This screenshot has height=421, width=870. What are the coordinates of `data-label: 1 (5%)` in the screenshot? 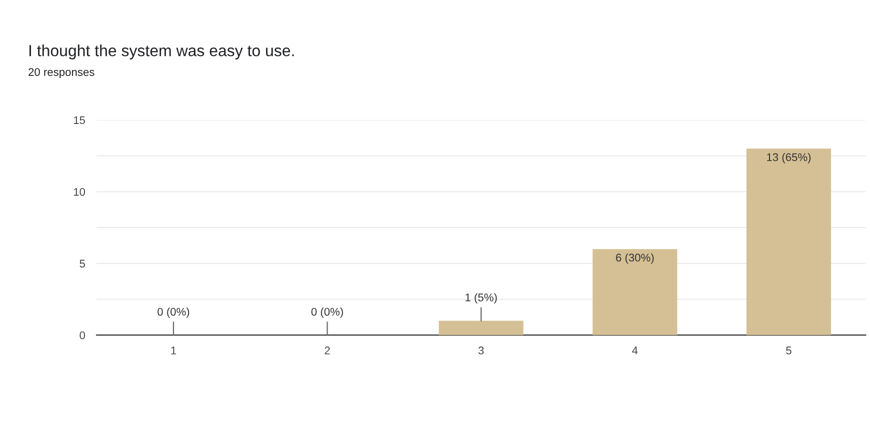 It's located at (481, 298).